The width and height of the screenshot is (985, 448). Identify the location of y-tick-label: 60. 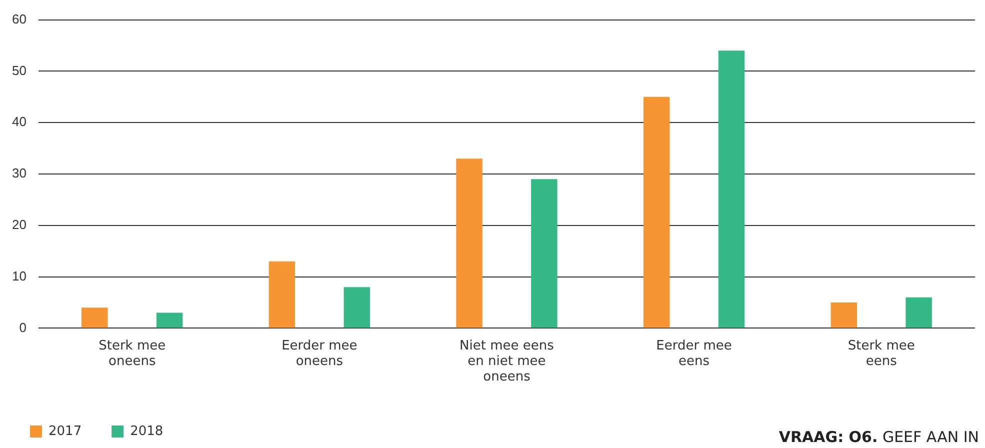
(19, 18).